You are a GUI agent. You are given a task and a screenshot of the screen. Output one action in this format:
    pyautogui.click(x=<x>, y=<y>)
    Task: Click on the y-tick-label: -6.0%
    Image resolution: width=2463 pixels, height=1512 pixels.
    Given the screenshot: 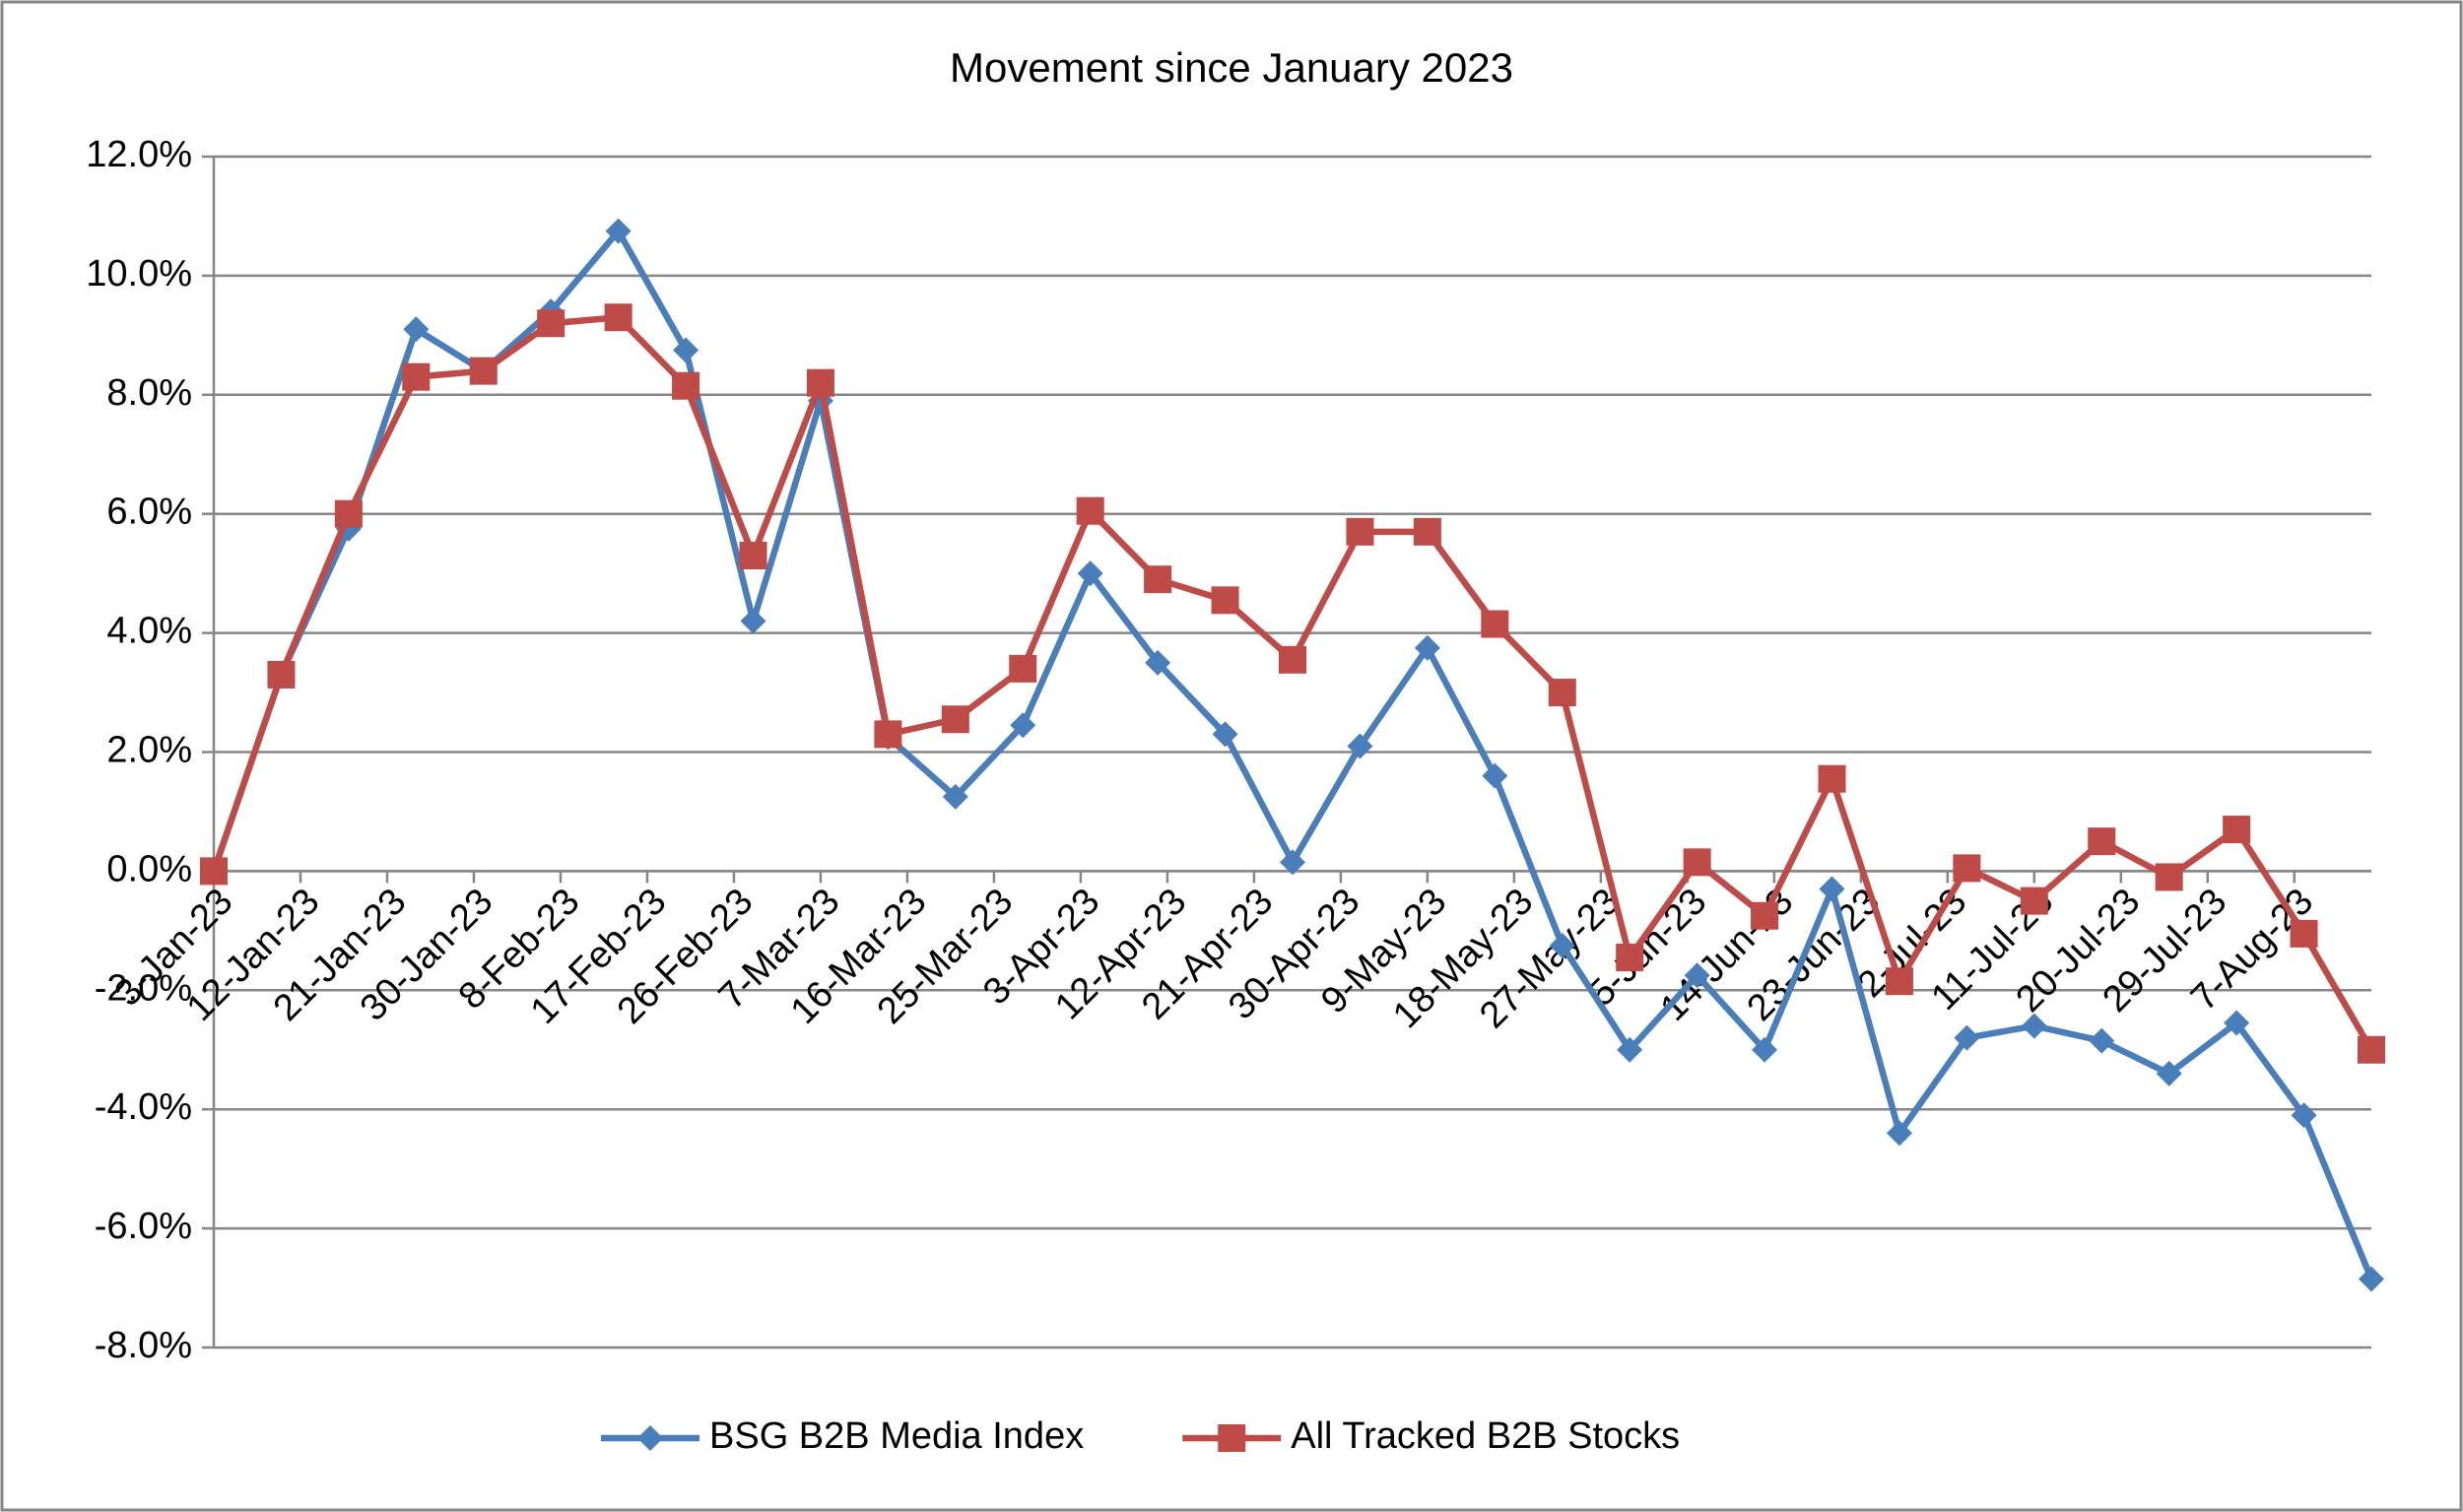 What is the action you would take?
    pyautogui.click(x=143, y=1226)
    